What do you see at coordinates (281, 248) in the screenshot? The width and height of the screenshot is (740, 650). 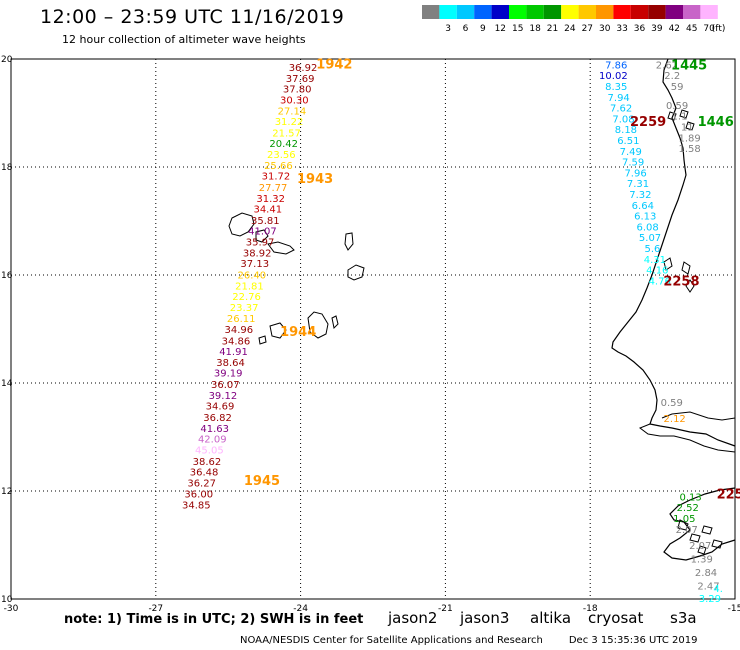 I see `sao-nicolau-island` at bounding box center [281, 248].